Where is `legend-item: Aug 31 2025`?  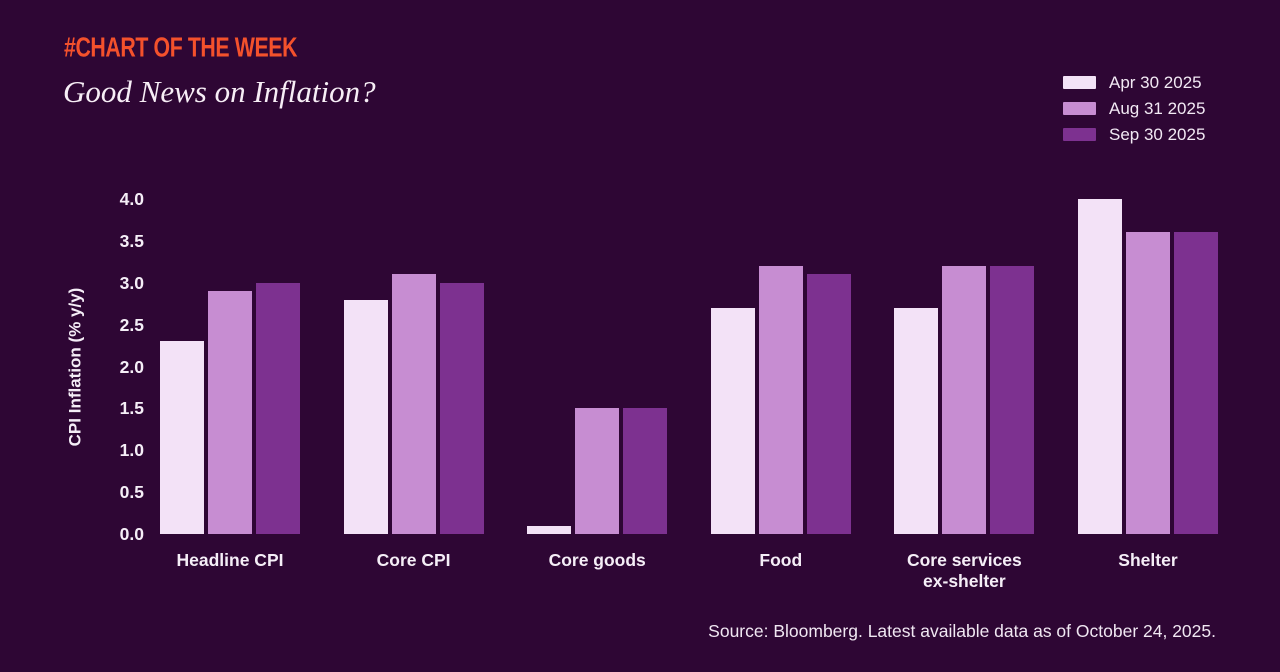 legend-item: Aug 31 2025 is located at coordinates (1134, 108).